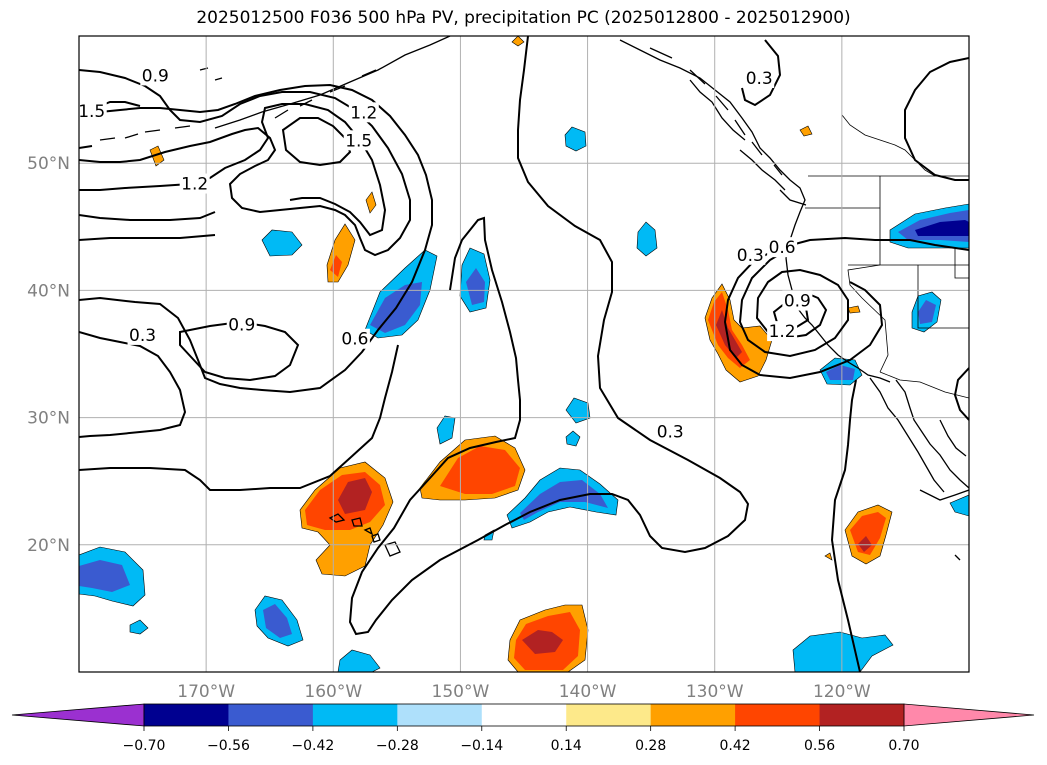 Image resolution: width=1047 pixels, height=765 pixels. I want to click on colorbar-outline, so click(524, 715).